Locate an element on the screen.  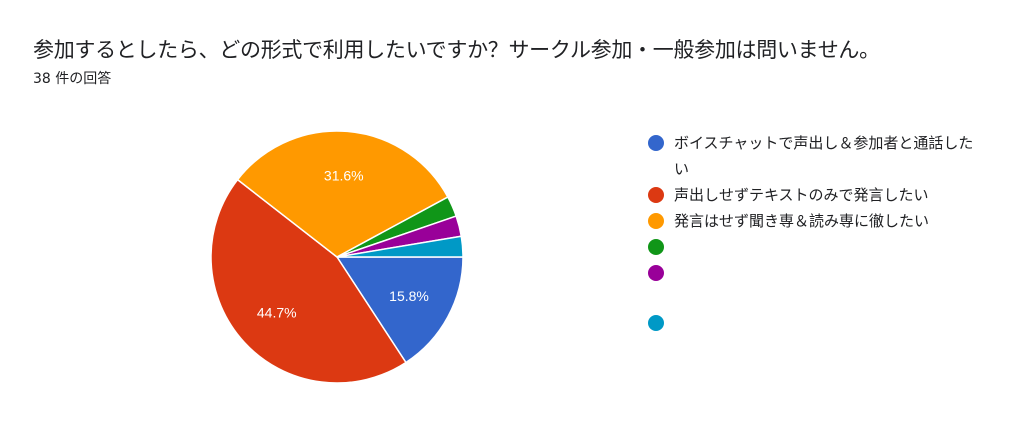
slice-percent-label: 44.7% is located at coordinates (277, 312).